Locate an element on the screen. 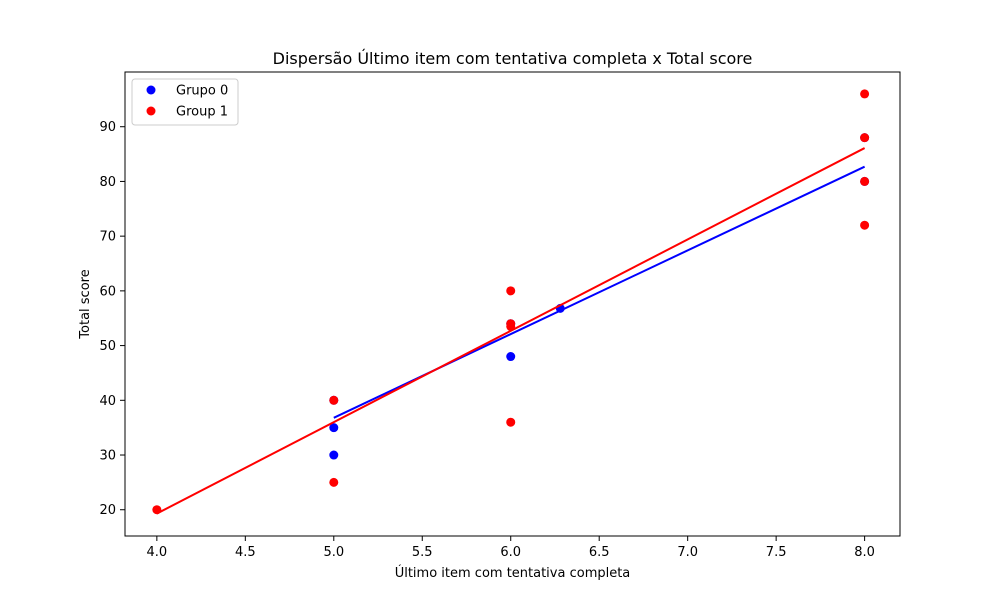  y-tick-label: 70 is located at coordinates (107, 237).